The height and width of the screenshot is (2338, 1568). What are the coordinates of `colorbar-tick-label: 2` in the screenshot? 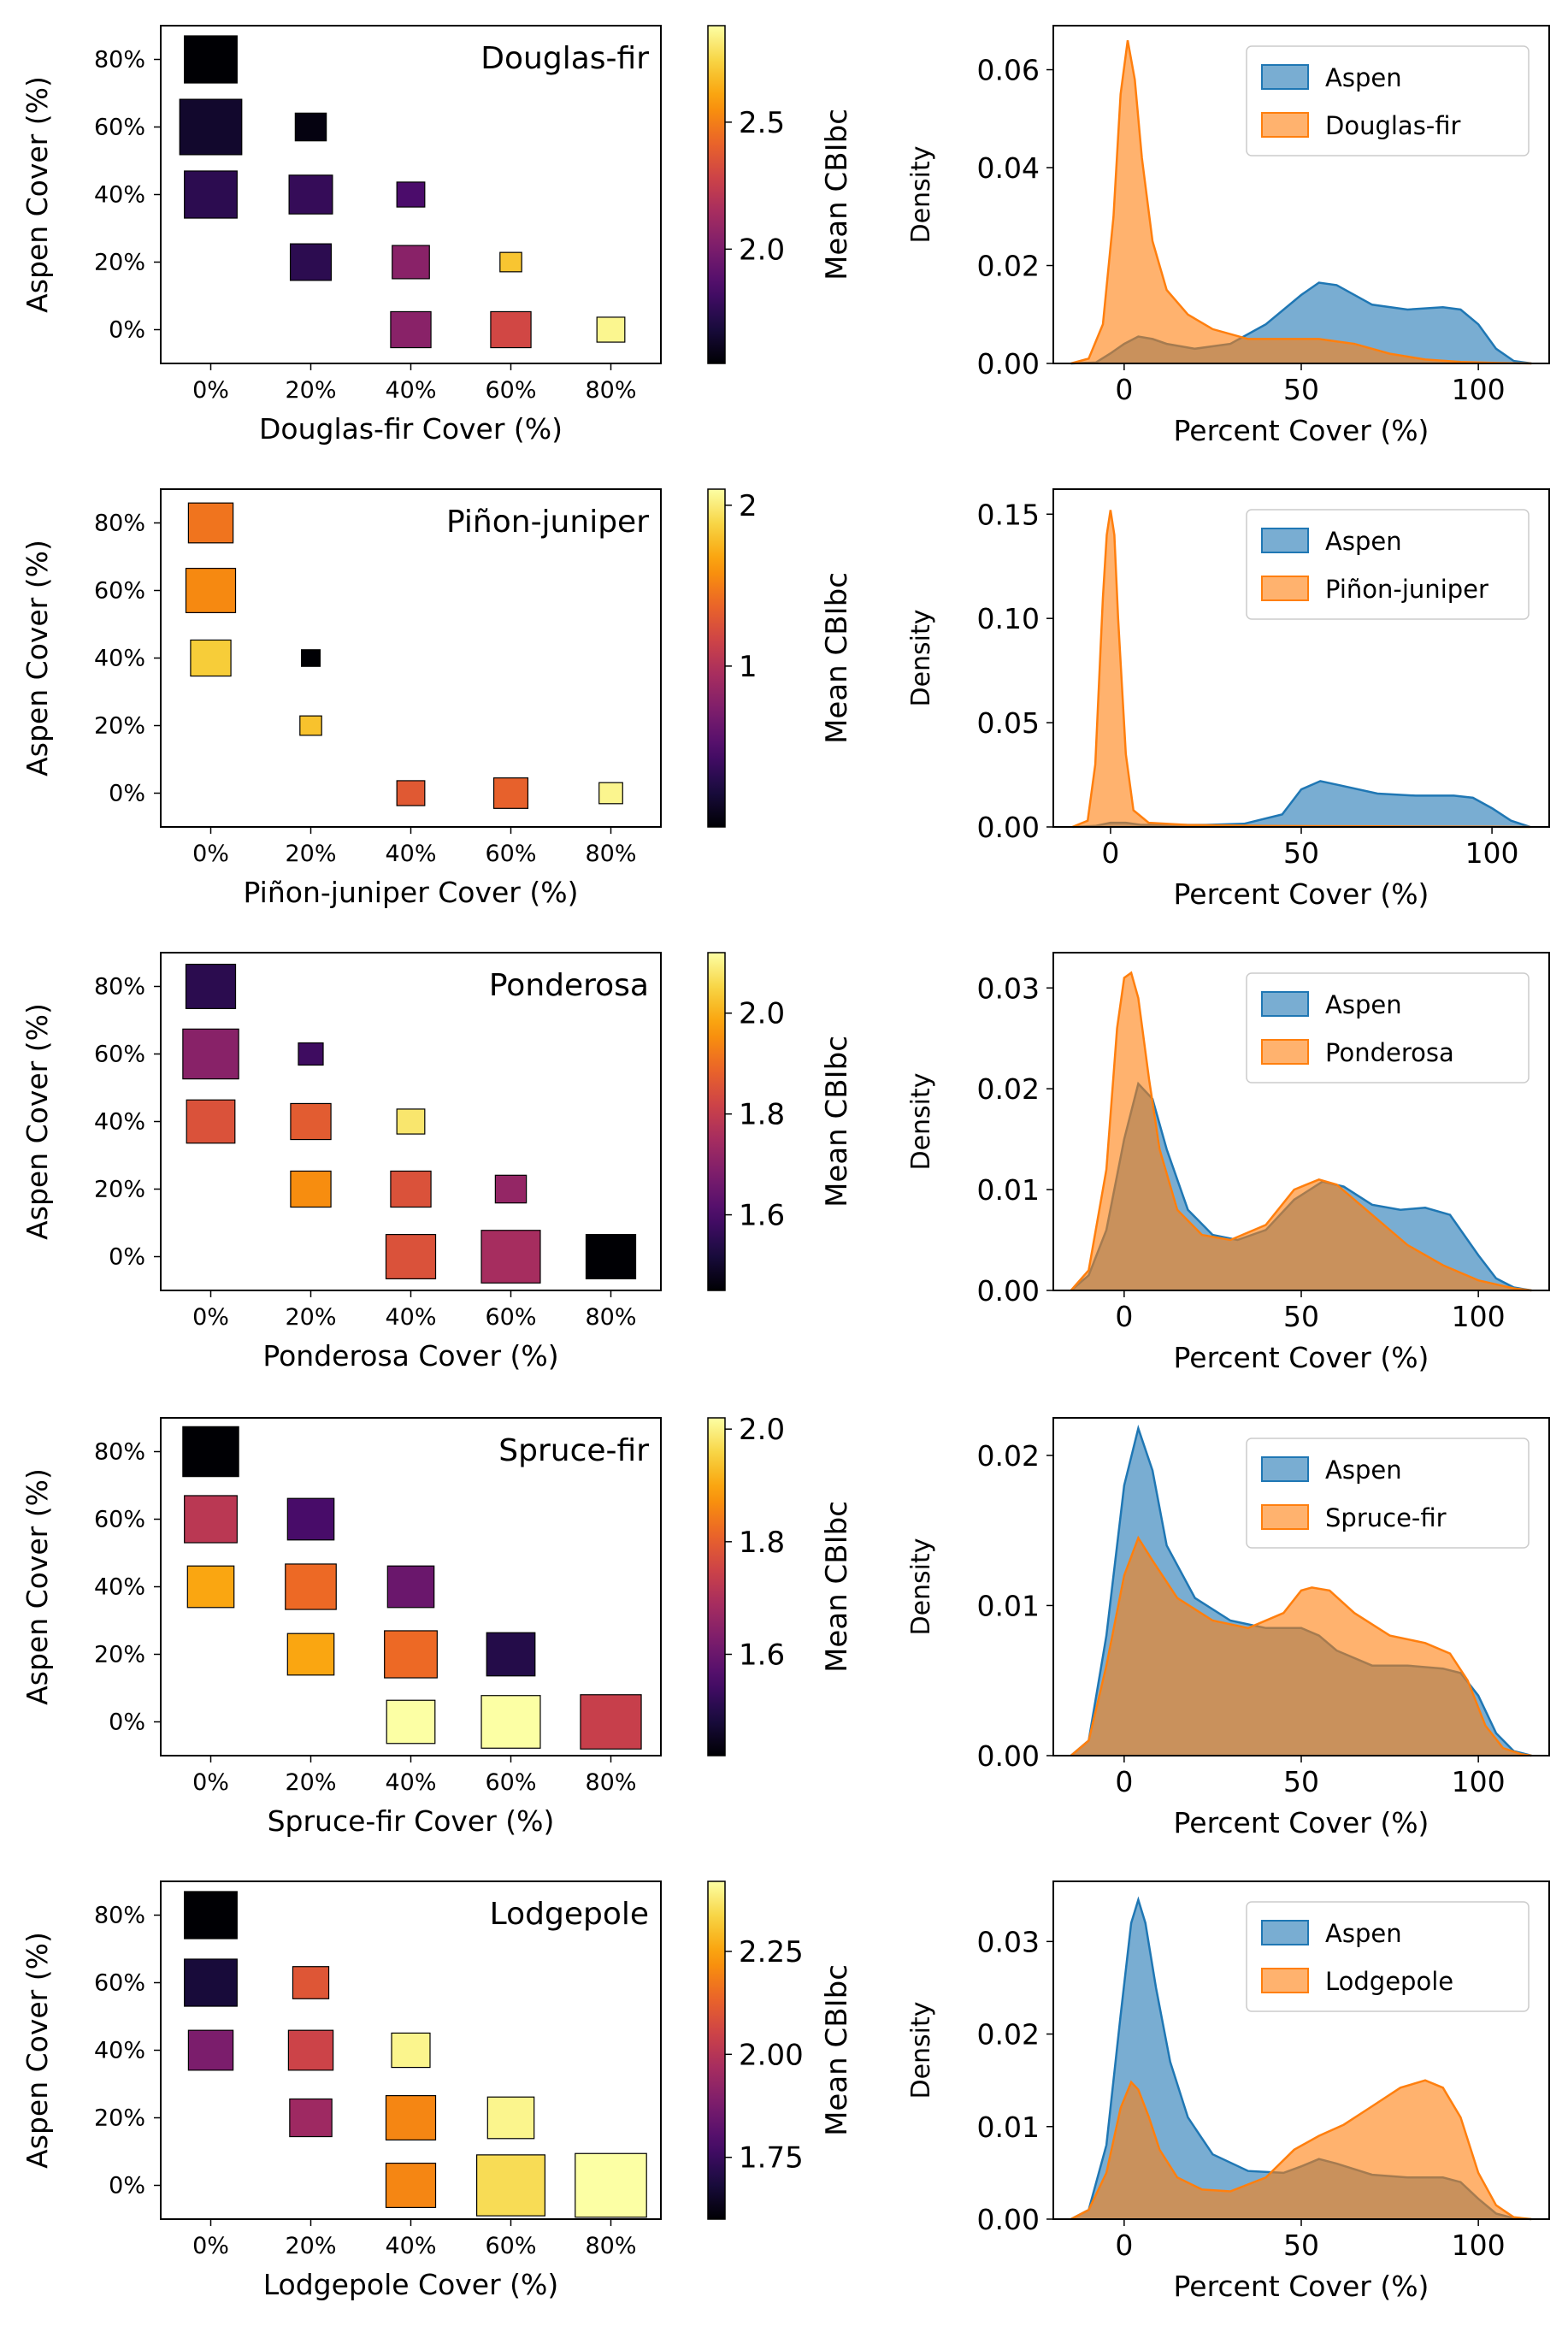 It's located at (748, 506).